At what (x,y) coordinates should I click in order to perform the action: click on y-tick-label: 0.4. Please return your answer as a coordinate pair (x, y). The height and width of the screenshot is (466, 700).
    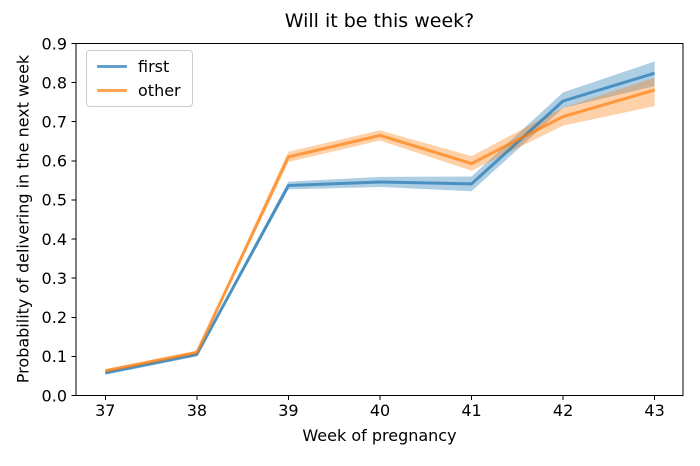
    Looking at the image, I should click on (54, 239).